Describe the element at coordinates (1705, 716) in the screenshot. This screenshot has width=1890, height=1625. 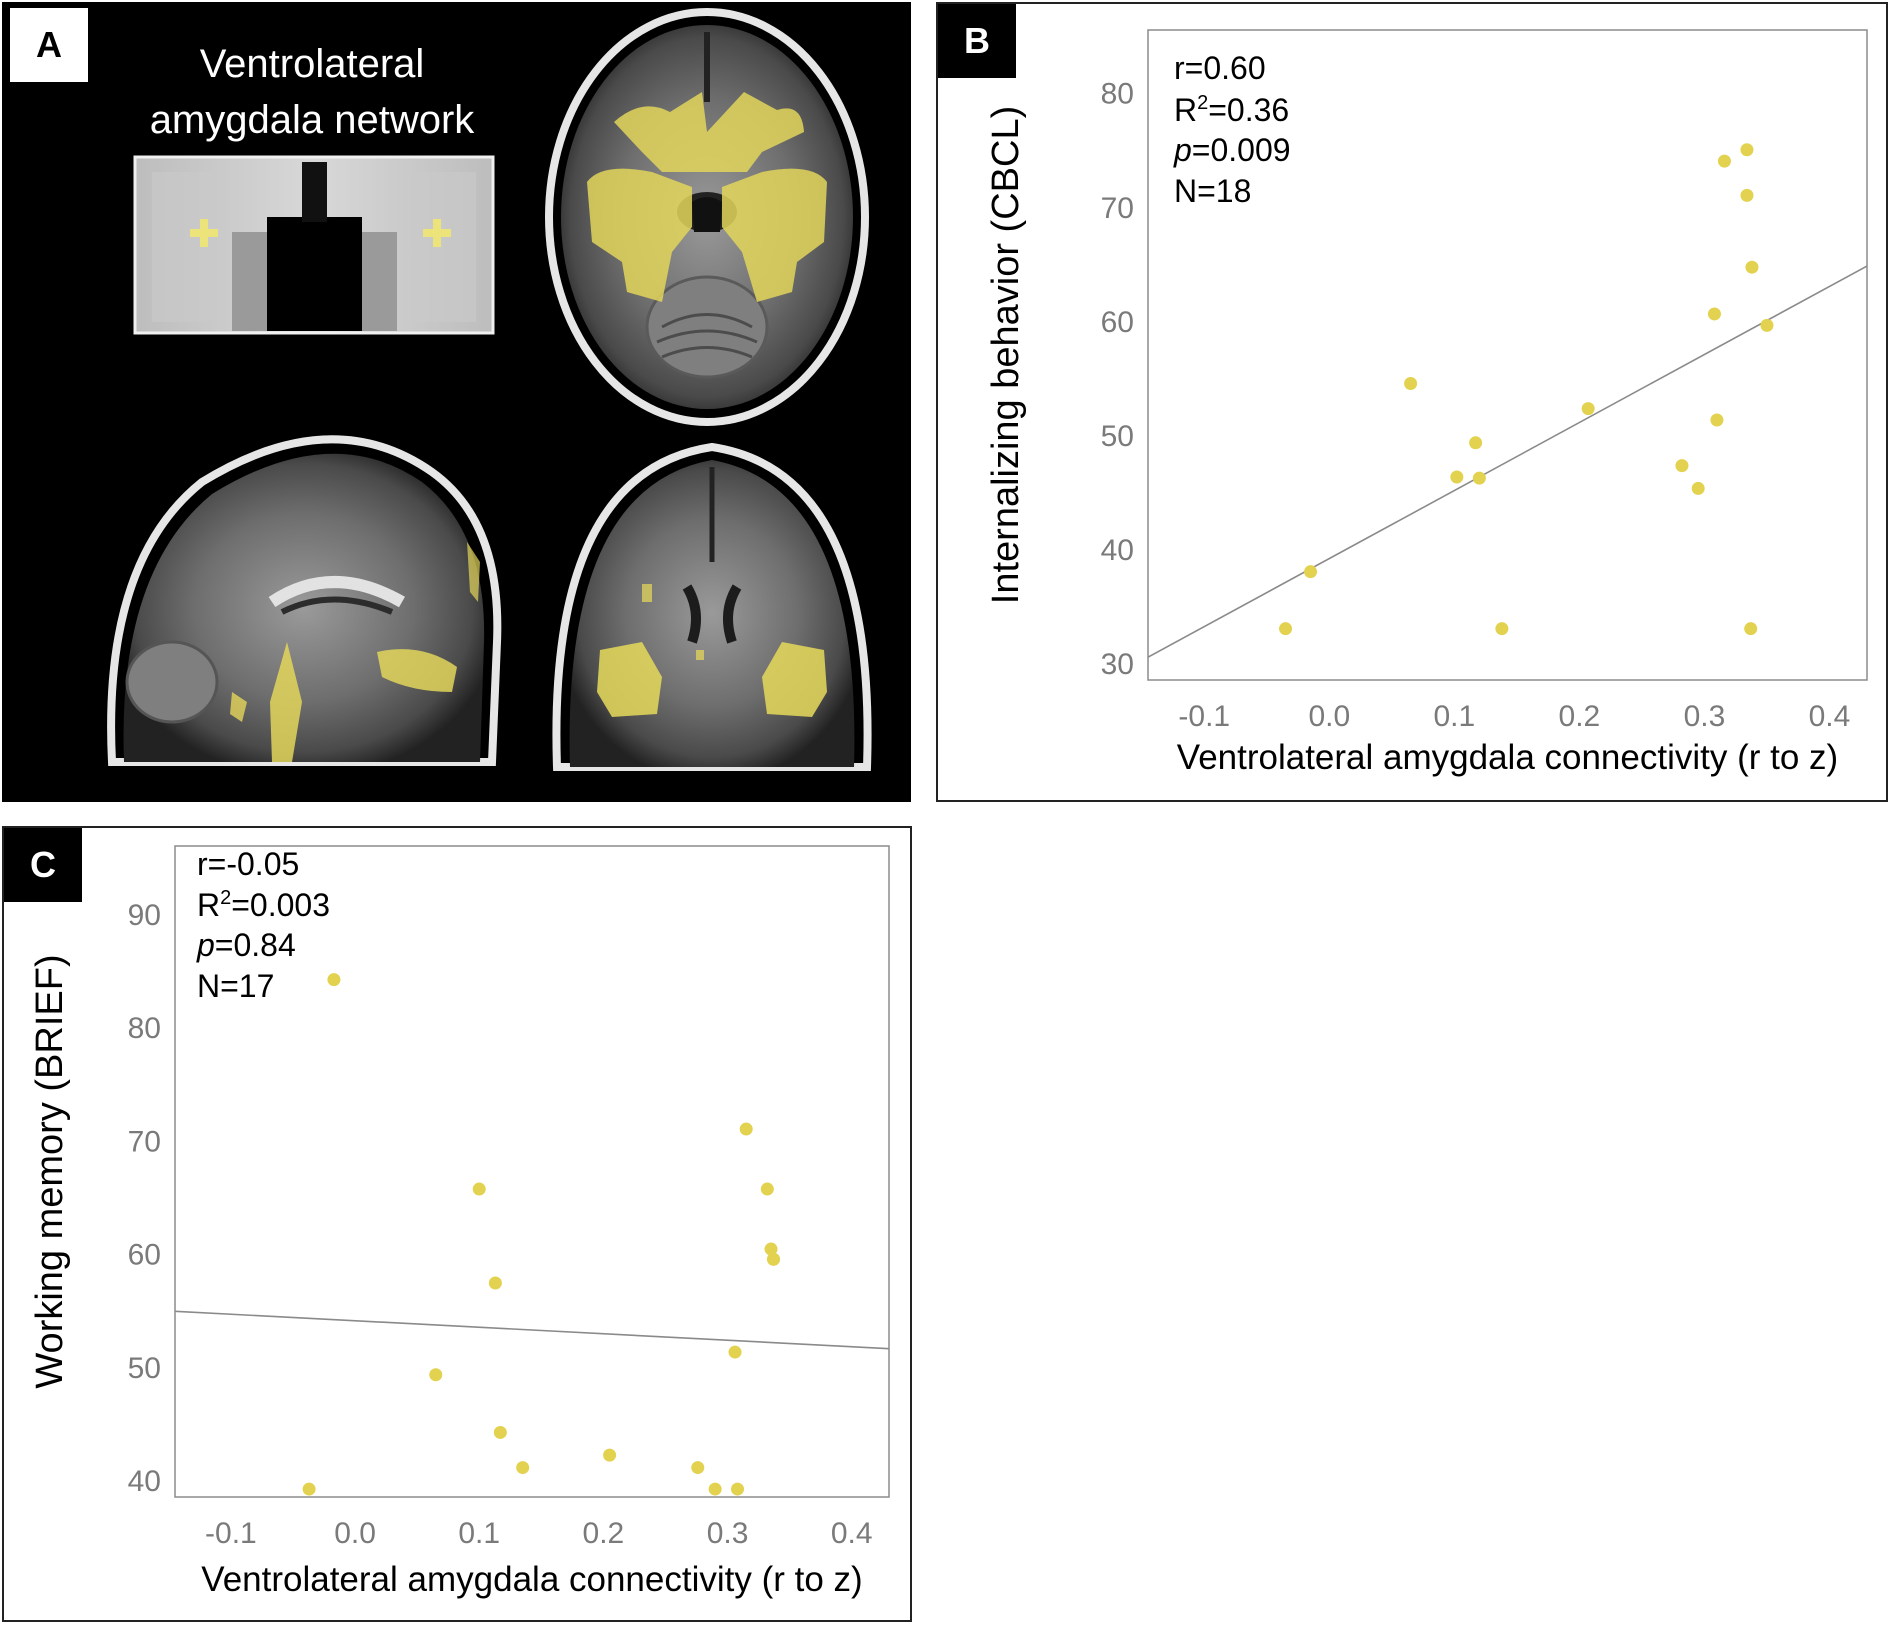
I see `x-tick-label-b: 0.3` at that location.